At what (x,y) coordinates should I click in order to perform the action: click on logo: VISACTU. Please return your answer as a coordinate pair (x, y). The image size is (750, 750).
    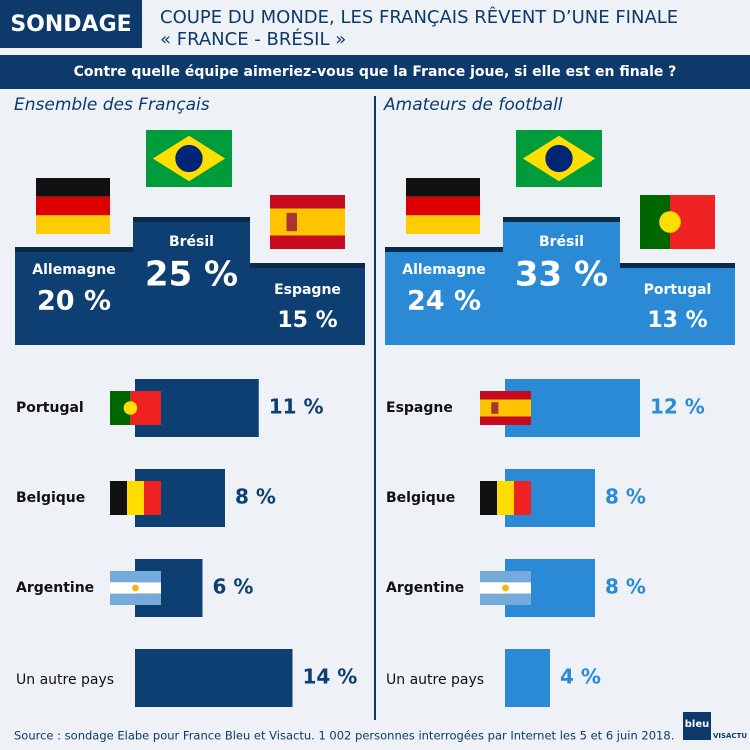
    Looking at the image, I should click on (730, 736).